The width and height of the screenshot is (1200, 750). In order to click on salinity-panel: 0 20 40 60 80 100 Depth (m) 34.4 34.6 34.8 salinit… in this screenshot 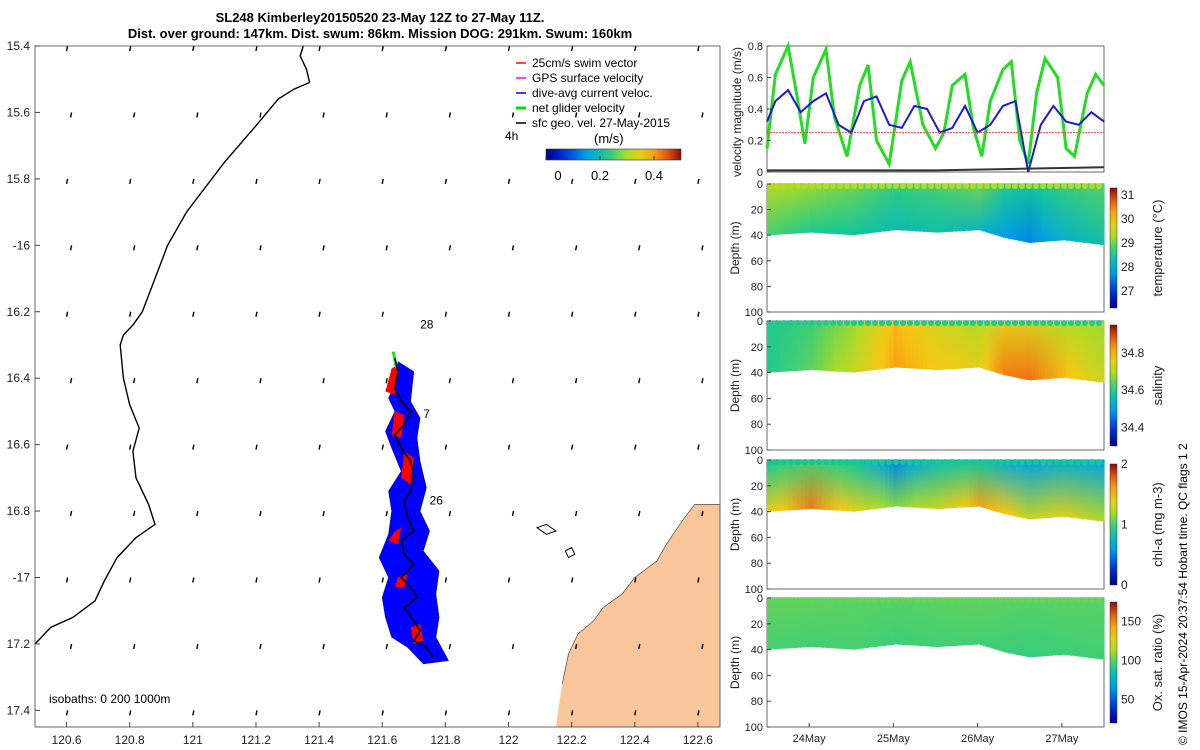, I will do `click(946, 386)`.